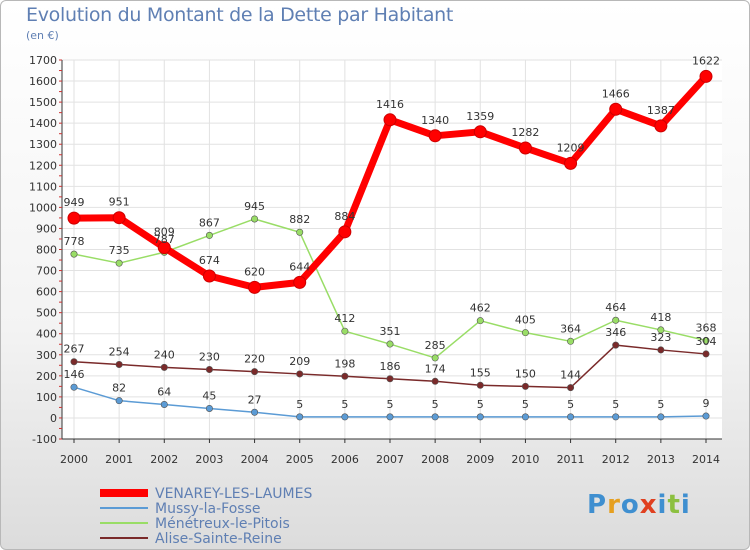 The image size is (750, 550). Describe the element at coordinates (661, 110) in the screenshot. I see `data-label: 1387` at that location.